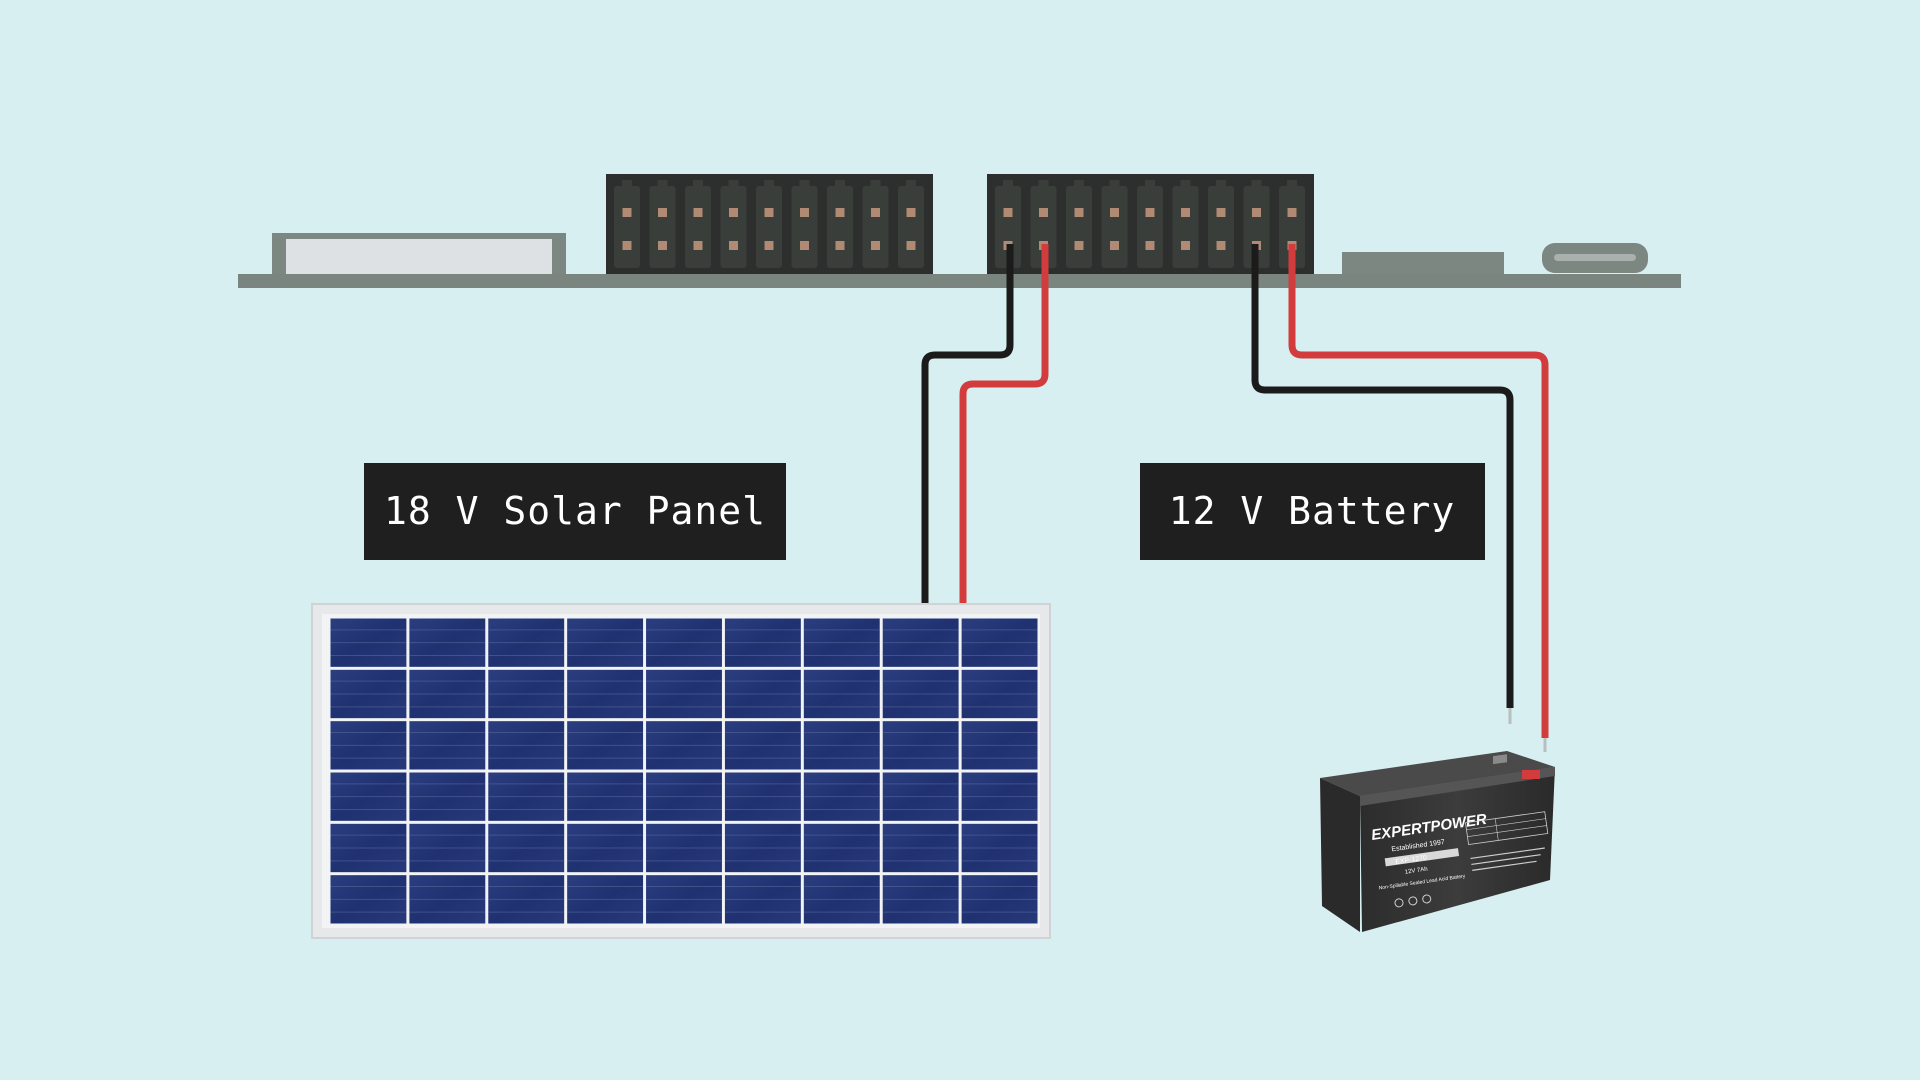 The width and height of the screenshot is (1920, 1080). I want to click on terminal-block-left, so click(769, 224).